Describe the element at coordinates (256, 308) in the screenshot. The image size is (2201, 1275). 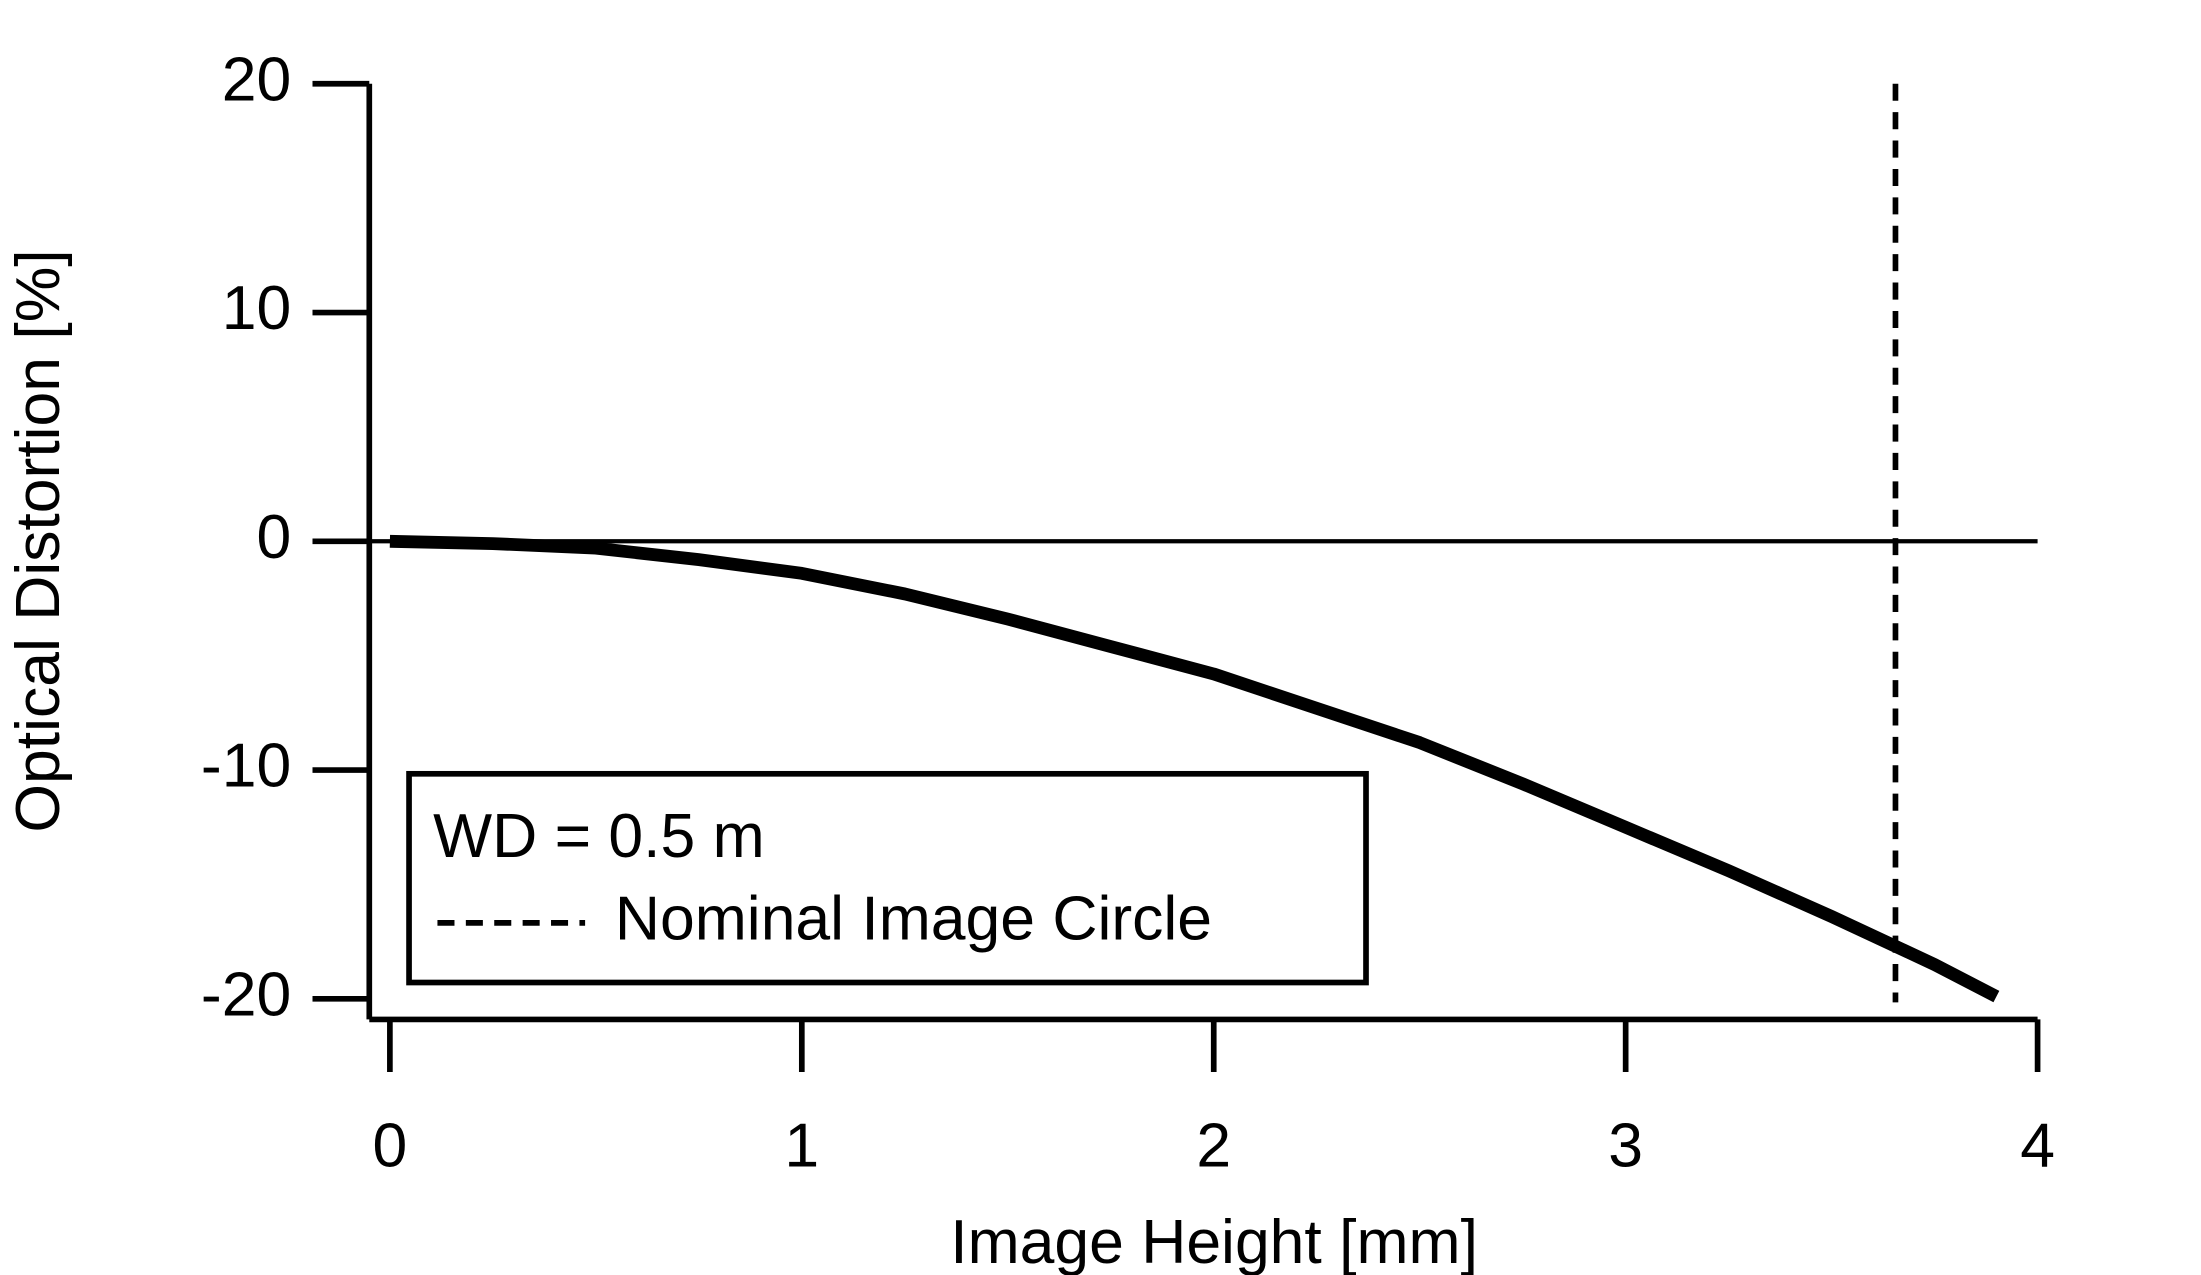
I see `y-tick-label: 10` at that location.